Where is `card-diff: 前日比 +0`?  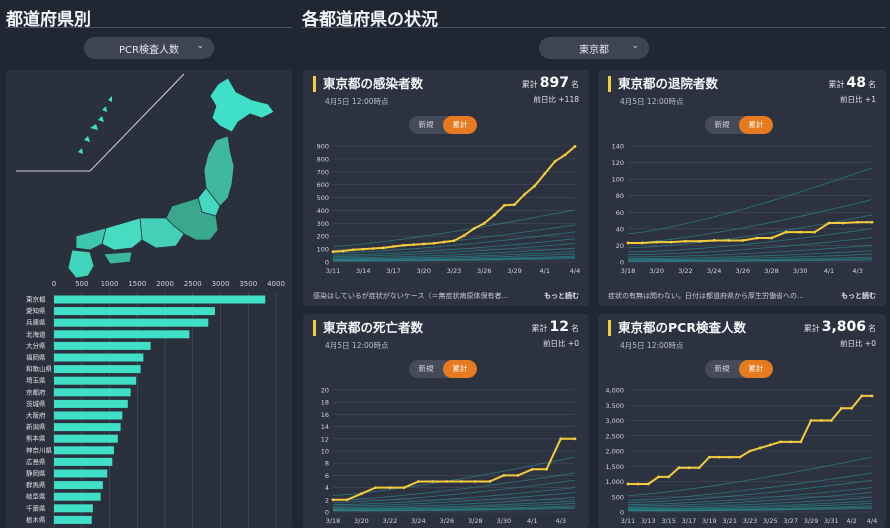
card-diff: 前日比 +0 is located at coordinates (858, 343).